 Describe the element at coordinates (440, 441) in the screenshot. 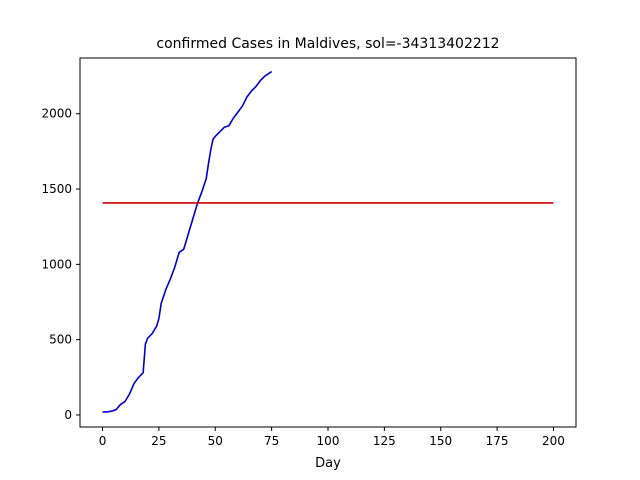

I see `x-tick-label: 150` at that location.